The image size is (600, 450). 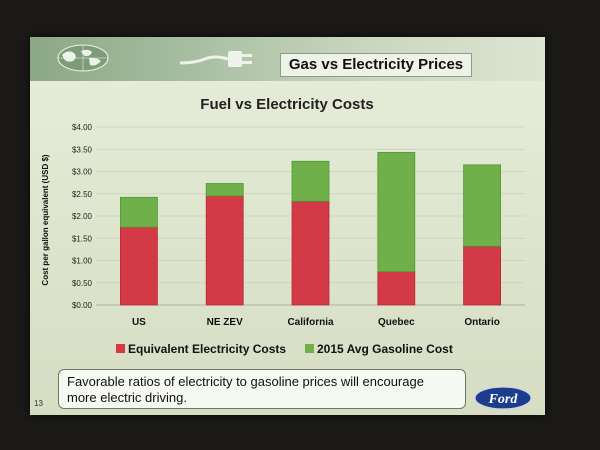 What do you see at coordinates (82, 283) in the screenshot?
I see `y-tick-label: $0.50` at bounding box center [82, 283].